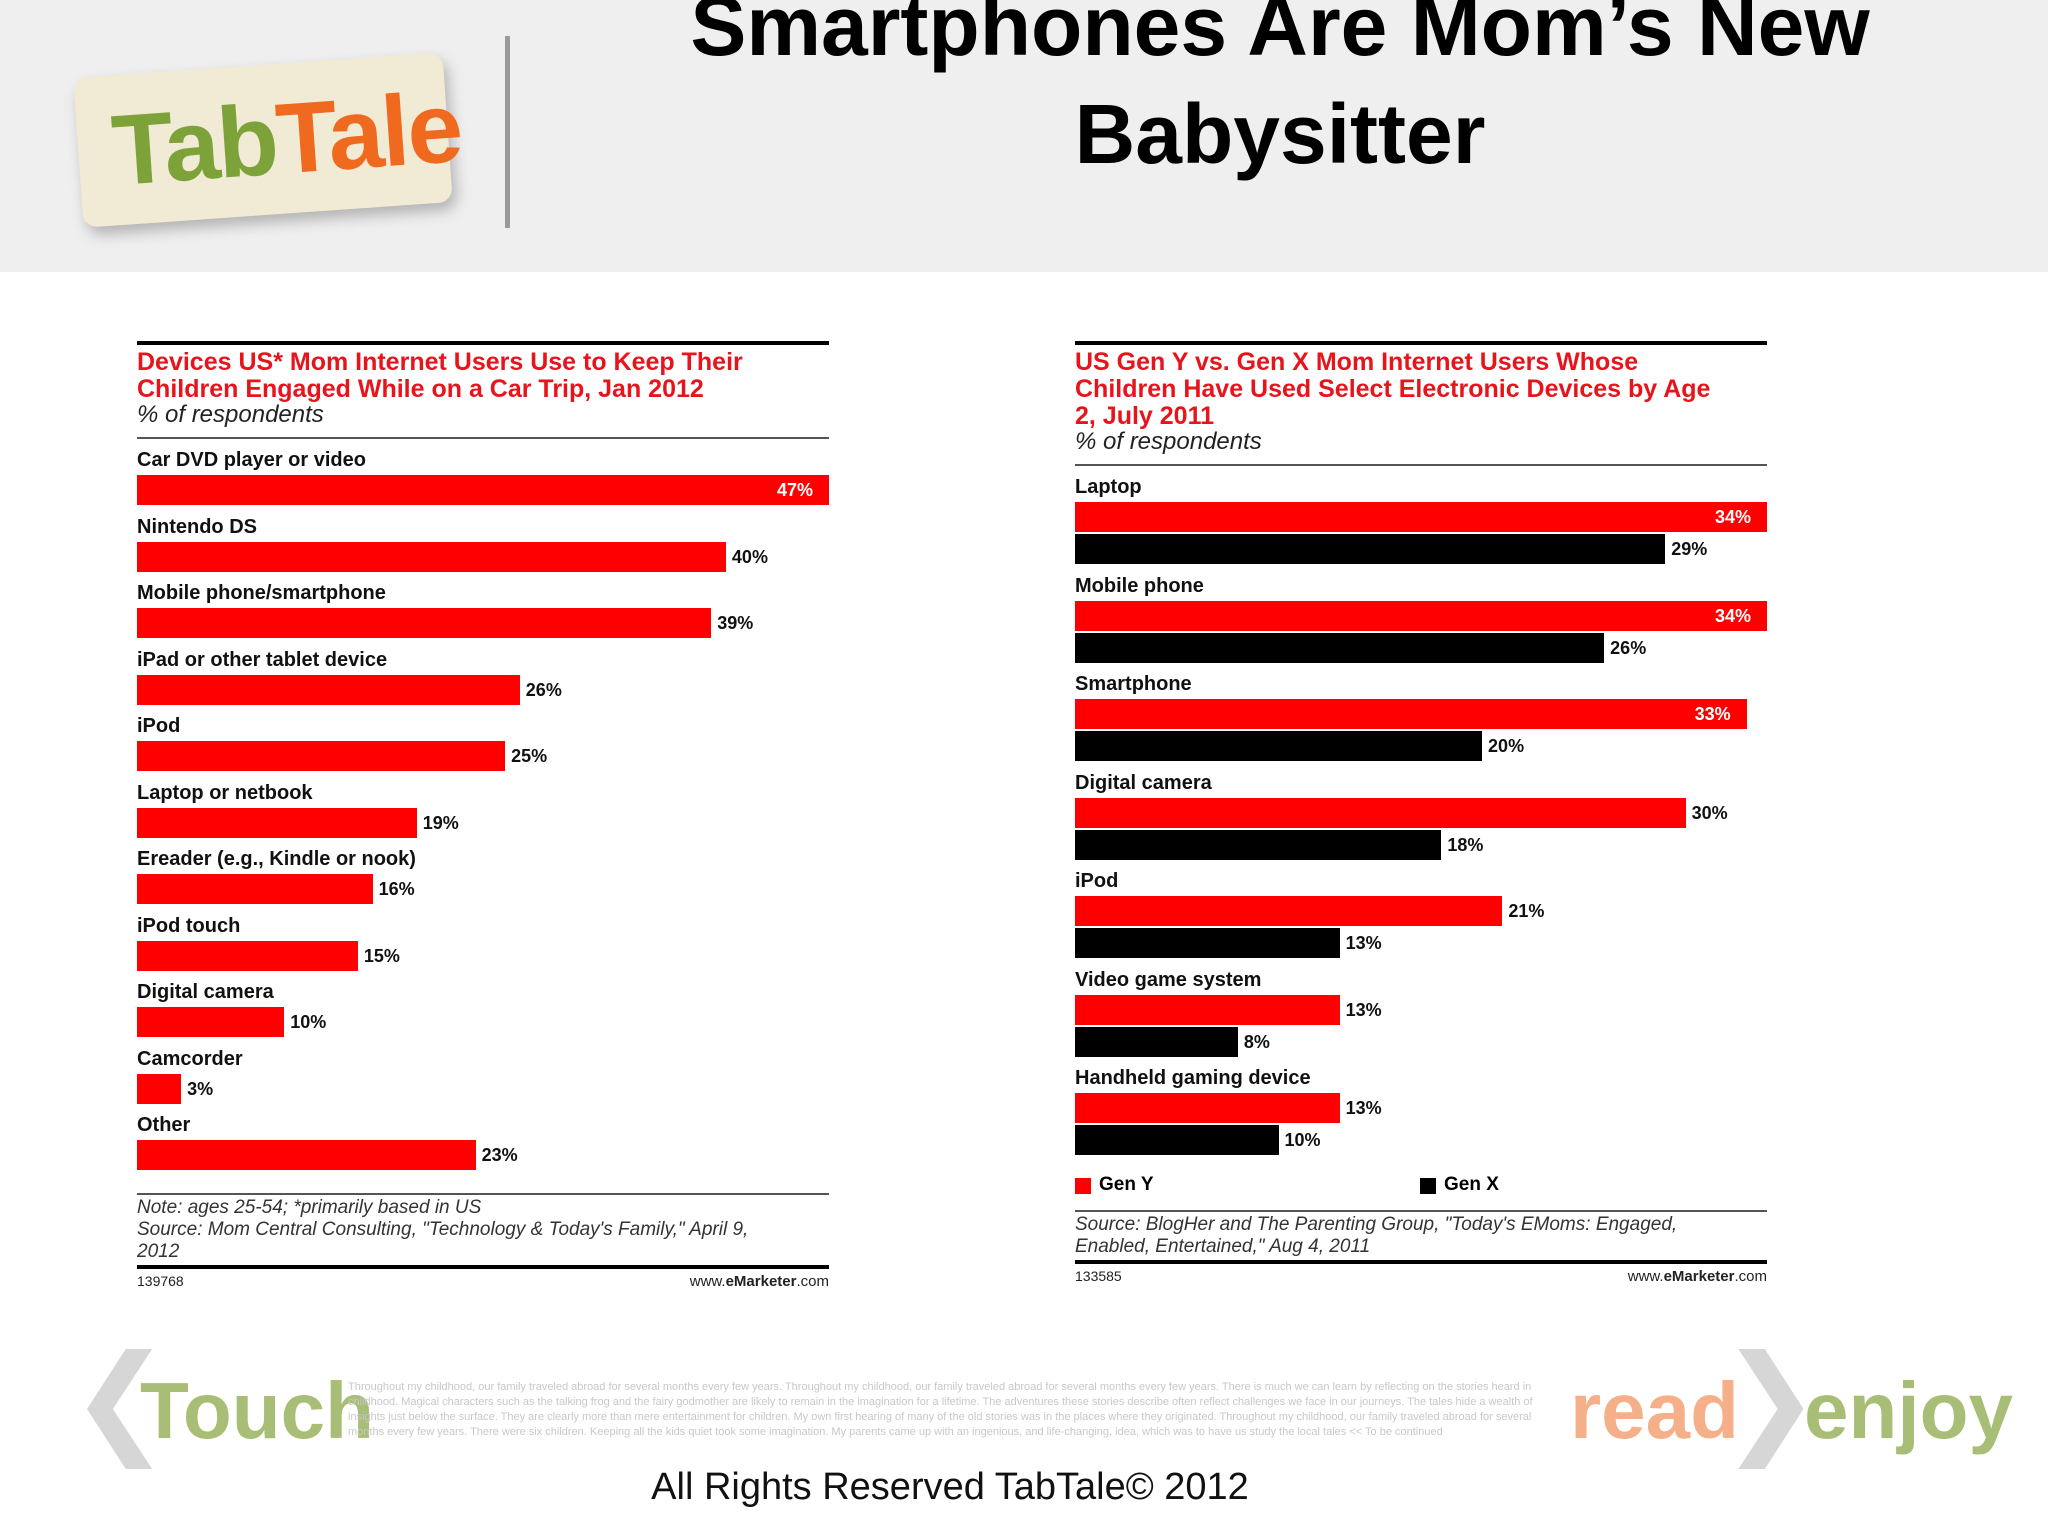 This screenshot has height=1536, width=2048. I want to click on value-label: 15%, so click(381, 955).